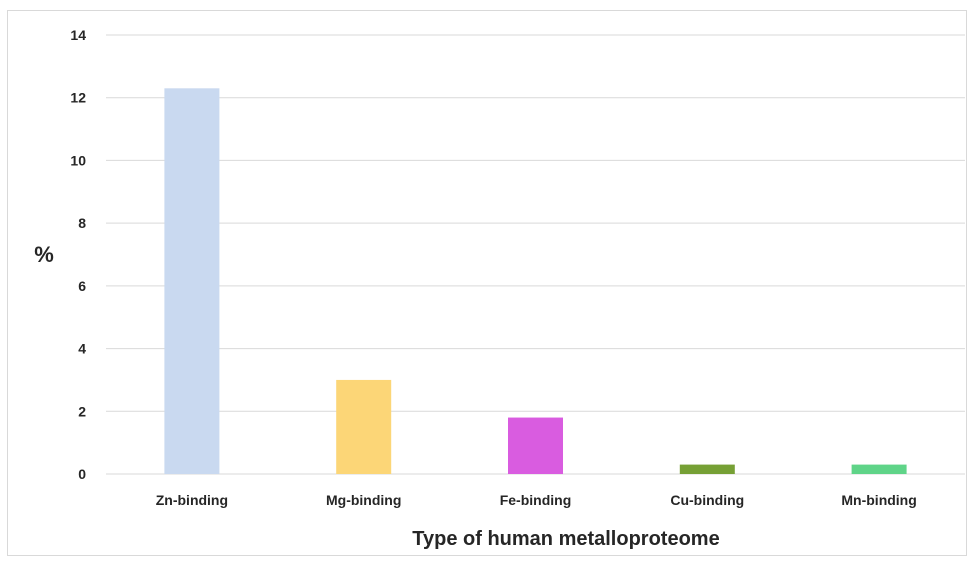 Image resolution: width=976 pixels, height=564 pixels. I want to click on bar-cu-binding, so click(707, 469).